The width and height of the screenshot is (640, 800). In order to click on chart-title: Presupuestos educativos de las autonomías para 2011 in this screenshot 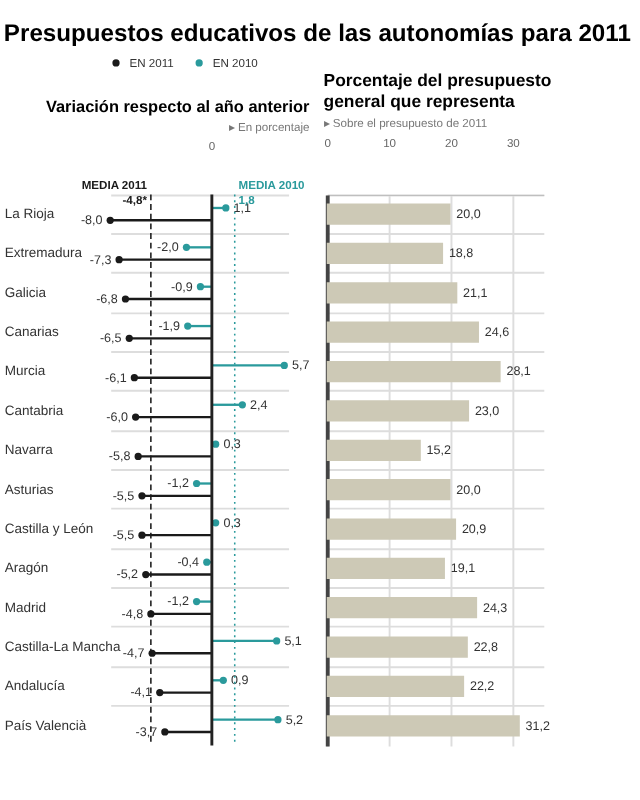, I will do `click(317, 32)`.